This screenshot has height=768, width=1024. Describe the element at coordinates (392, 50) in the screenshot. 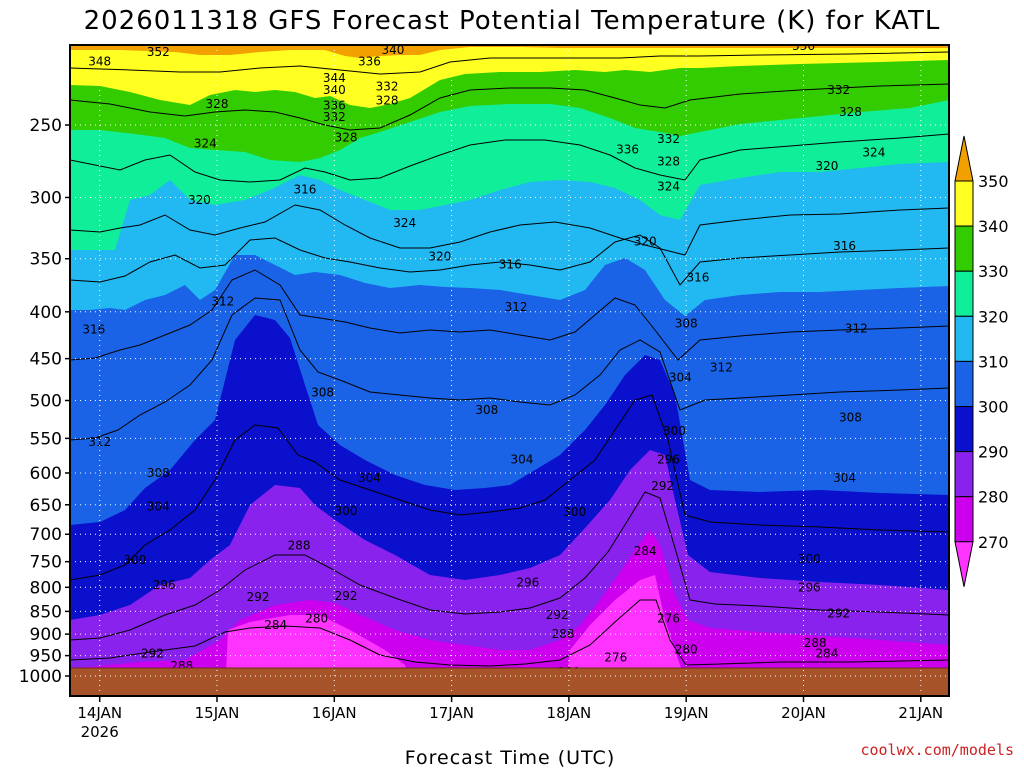

I see `contour-label: 340` at that location.